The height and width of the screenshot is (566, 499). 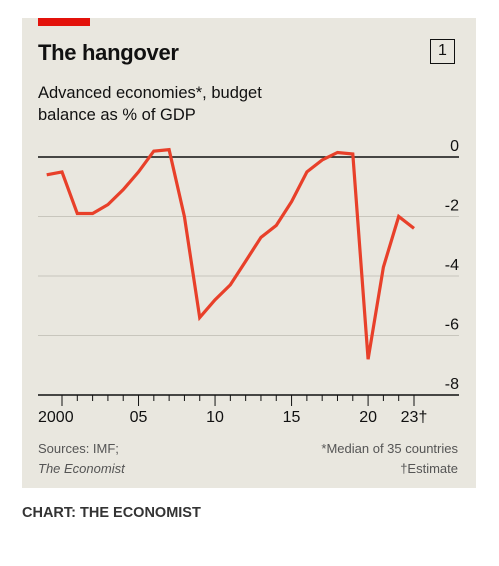 What do you see at coordinates (117, 115) in the screenshot?
I see `subtitle-line-2: balance as % of GDP` at bounding box center [117, 115].